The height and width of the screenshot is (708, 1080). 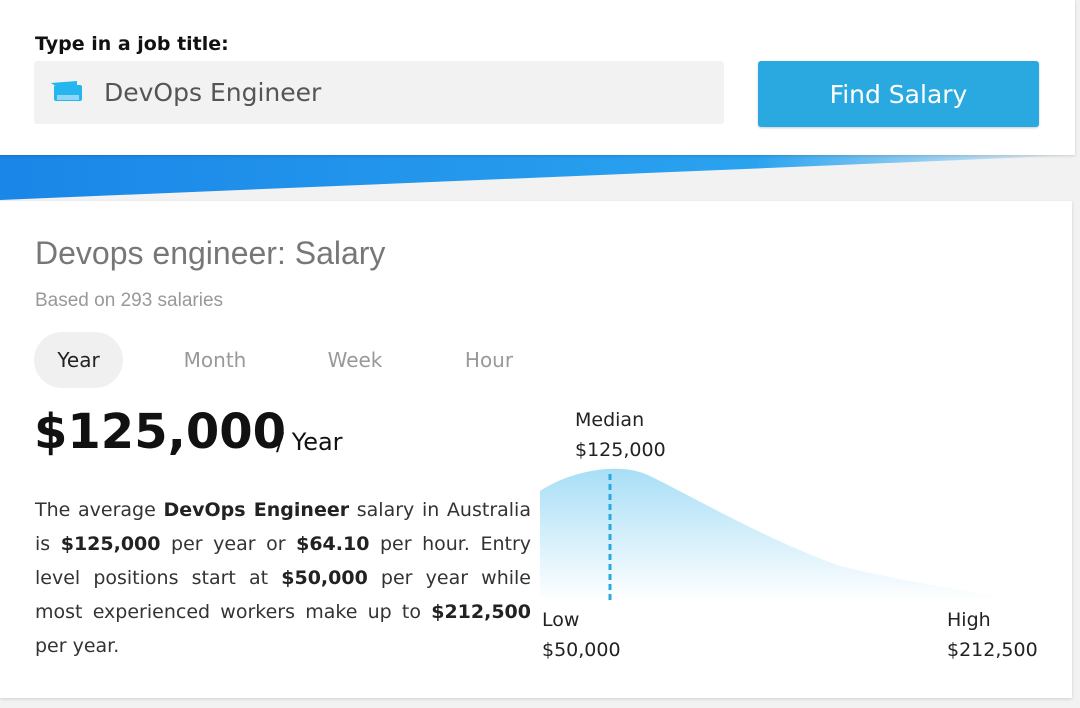 What do you see at coordinates (620, 435) in the screenshot?
I see `median-label: Median $125,000` at bounding box center [620, 435].